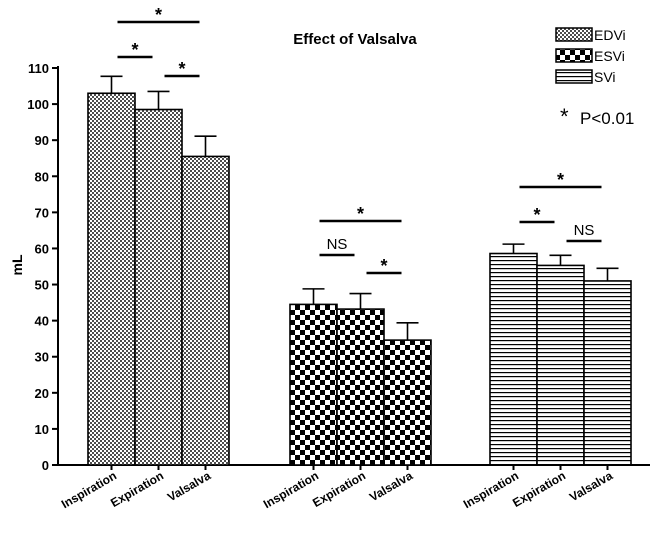 The height and width of the screenshot is (545, 662). I want to click on bar-edvi-valsalva, so click(205, 310).